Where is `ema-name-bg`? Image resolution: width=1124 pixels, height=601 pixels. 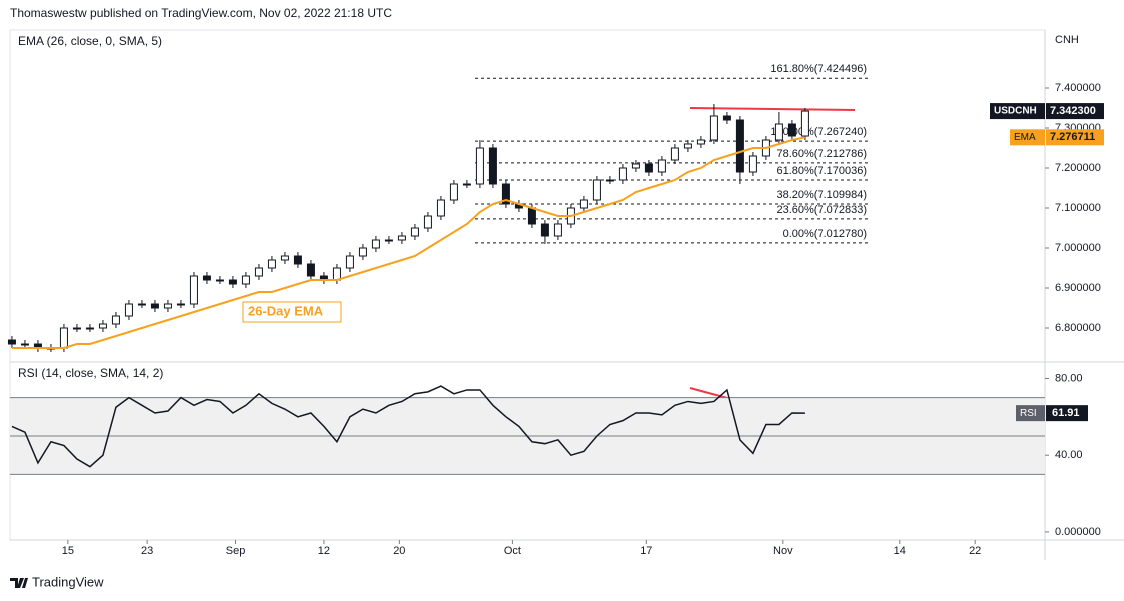 ema-name-bg is located at coordinates (1027, 137).